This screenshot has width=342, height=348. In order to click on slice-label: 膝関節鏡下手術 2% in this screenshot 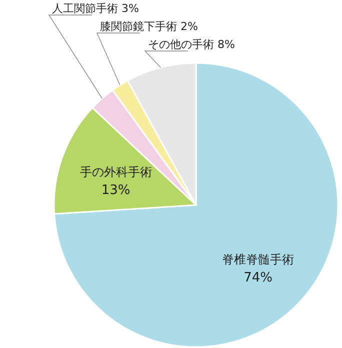, I will do `click(149, 26)`.